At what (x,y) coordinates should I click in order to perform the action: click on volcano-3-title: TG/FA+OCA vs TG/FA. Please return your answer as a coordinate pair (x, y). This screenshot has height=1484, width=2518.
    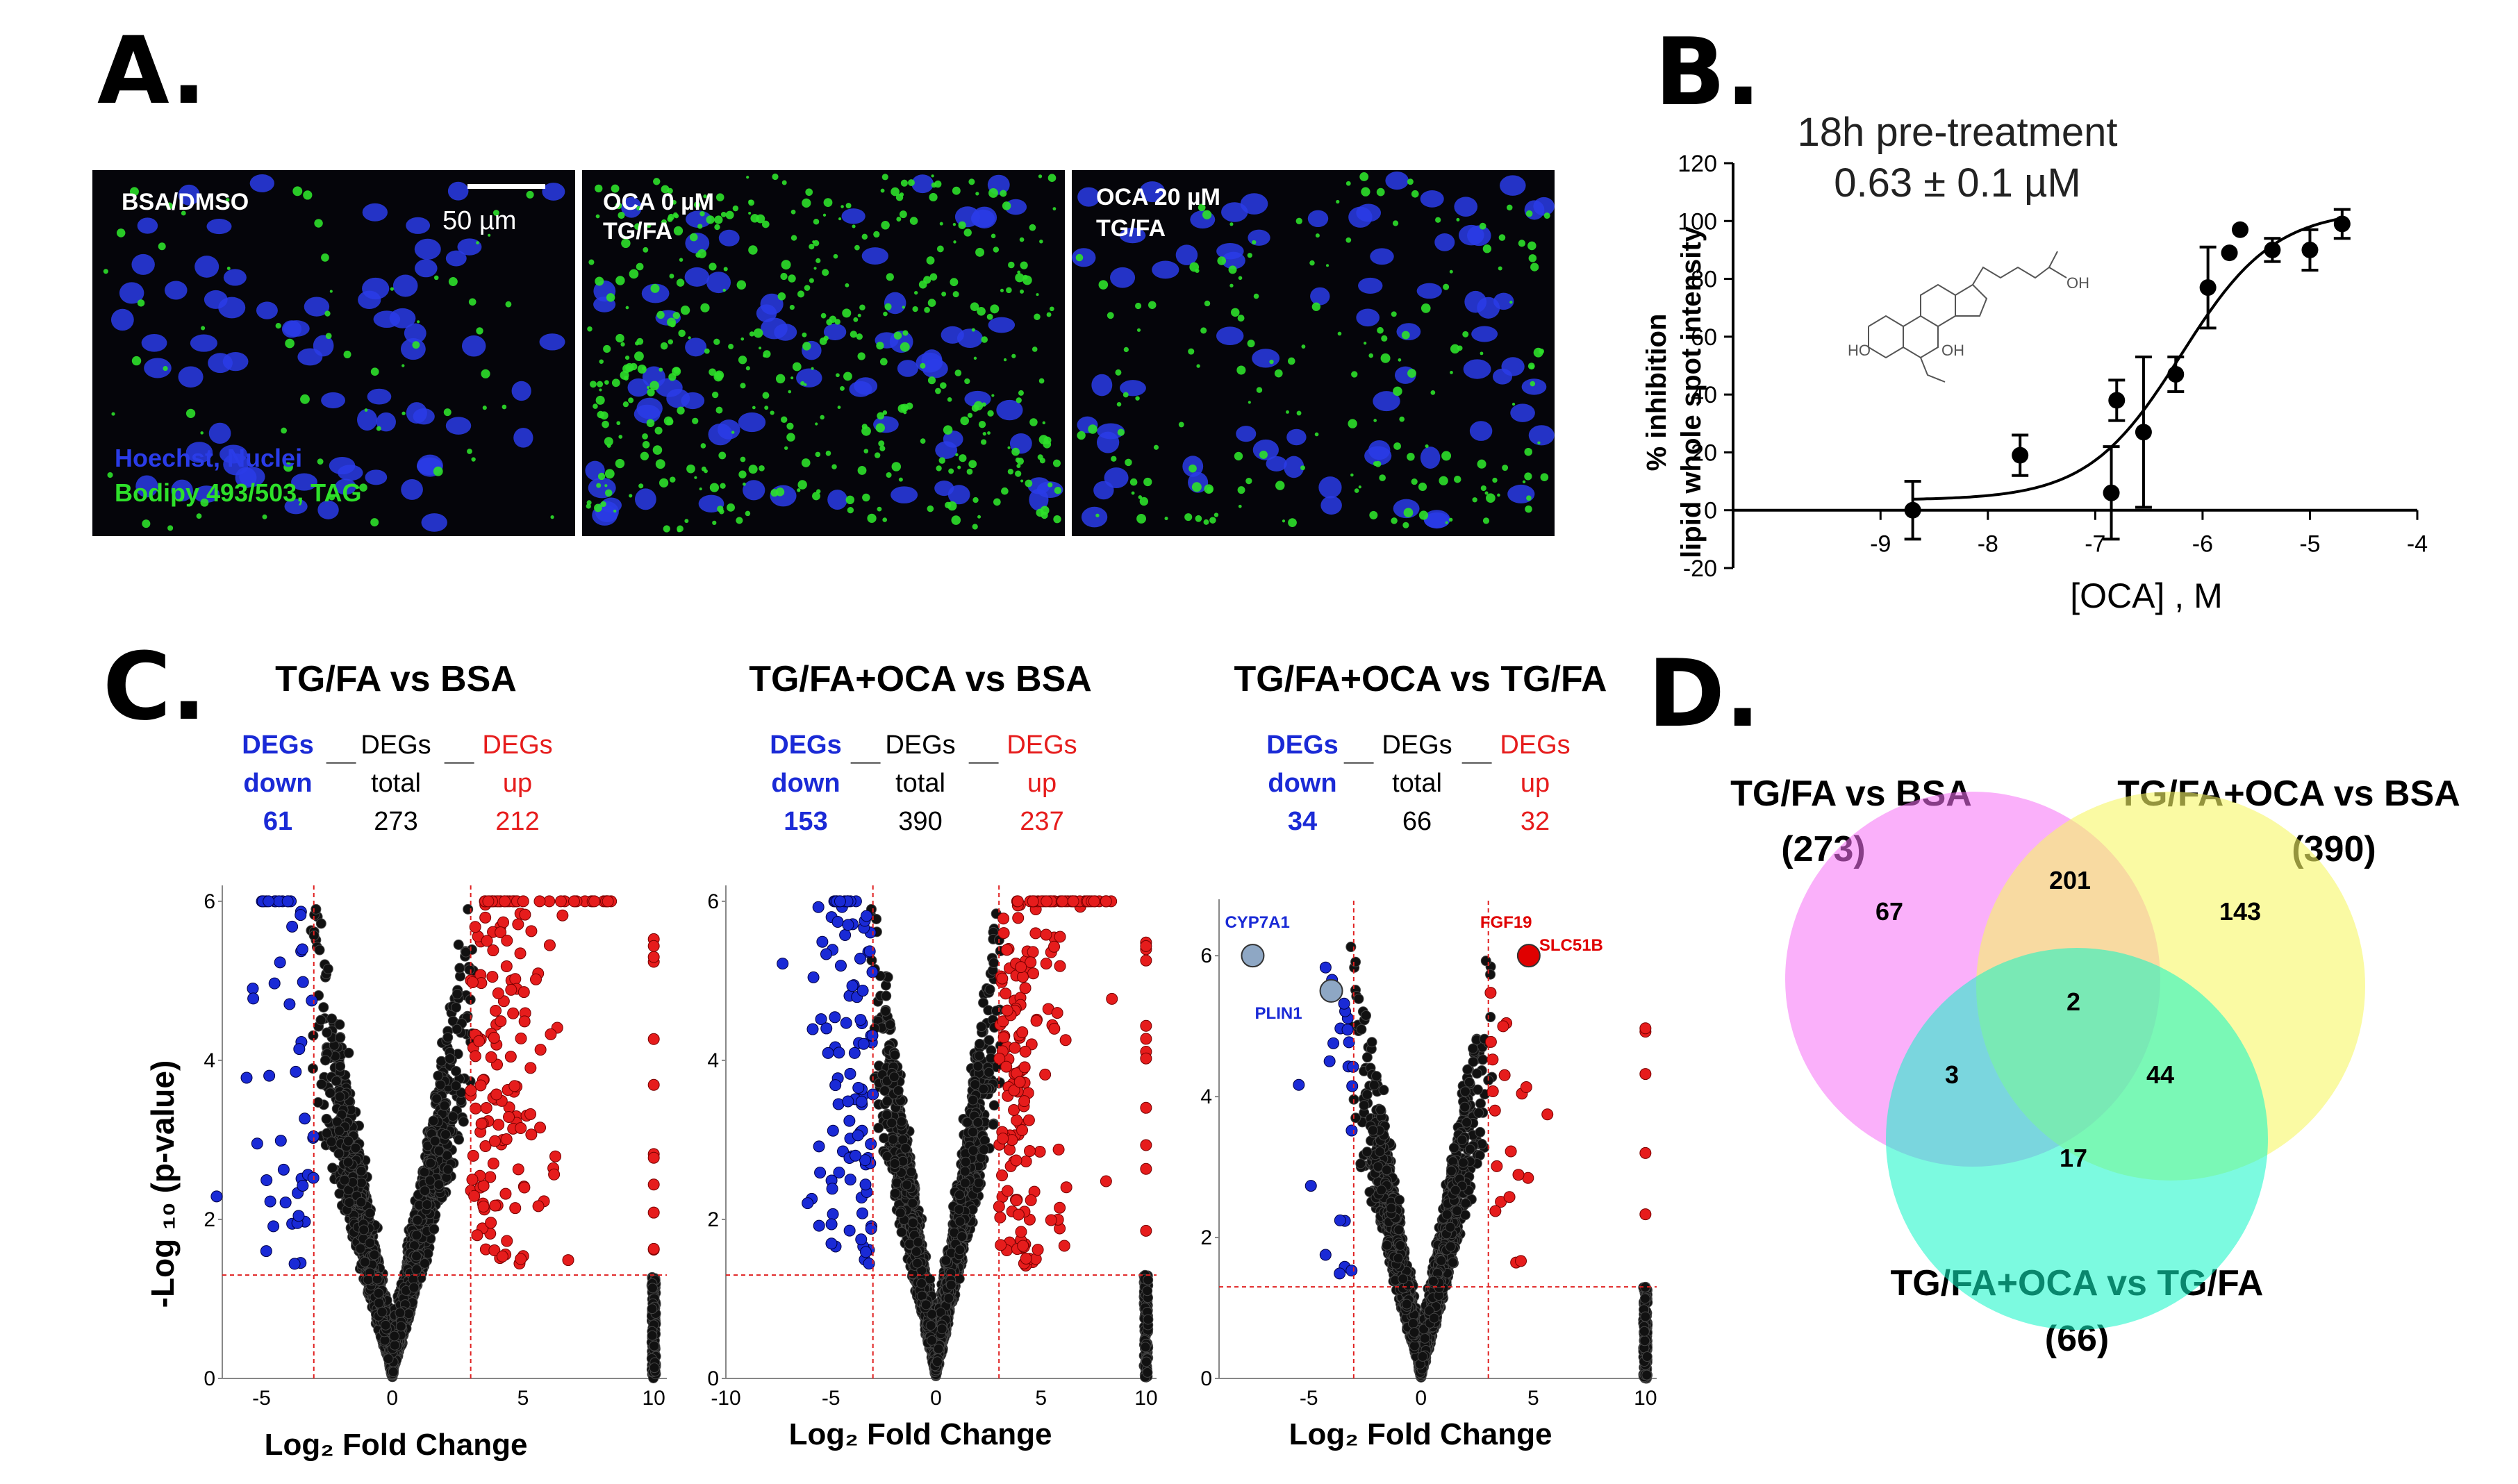
    Looking at the image, I should click on (1420, 679).